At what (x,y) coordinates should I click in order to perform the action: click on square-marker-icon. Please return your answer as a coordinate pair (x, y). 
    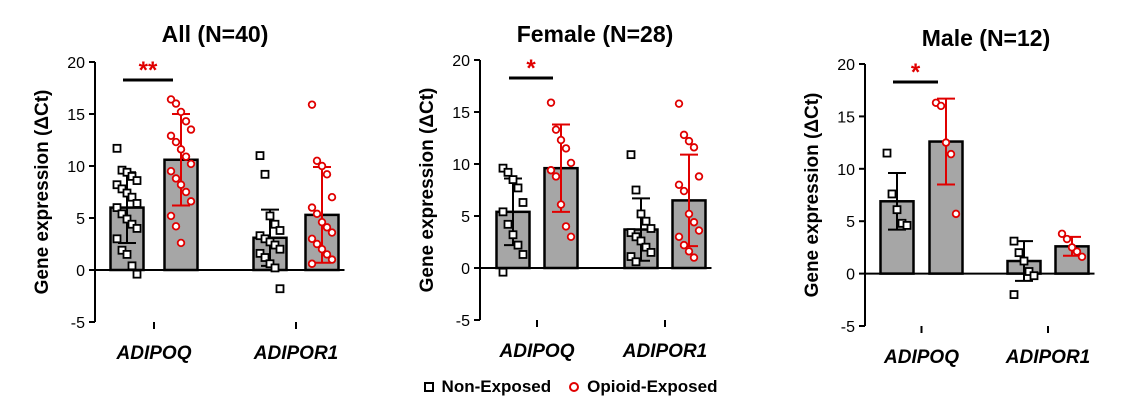
    Looking at the image, I should click on (428, 387).